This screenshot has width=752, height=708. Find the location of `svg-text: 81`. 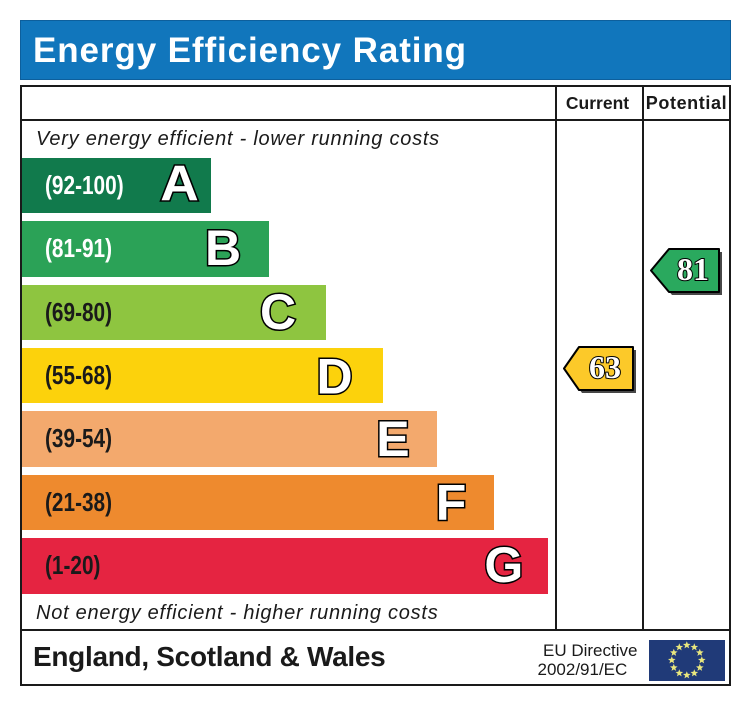

svg-text: 81 is located at coordinates (693, 269).